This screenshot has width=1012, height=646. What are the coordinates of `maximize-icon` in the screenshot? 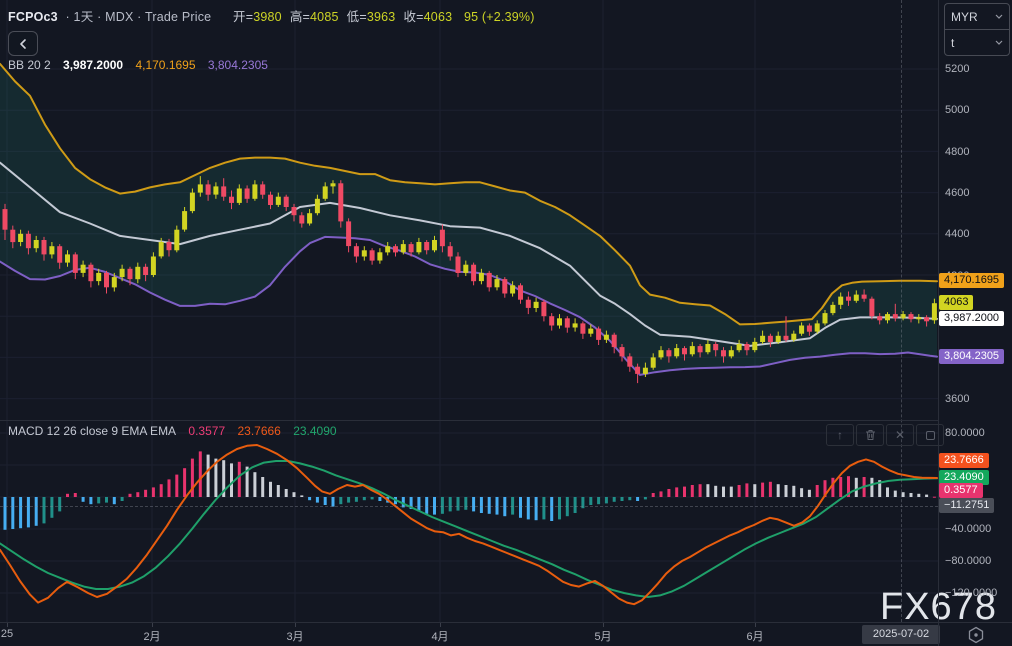 It's located at (930, 435).